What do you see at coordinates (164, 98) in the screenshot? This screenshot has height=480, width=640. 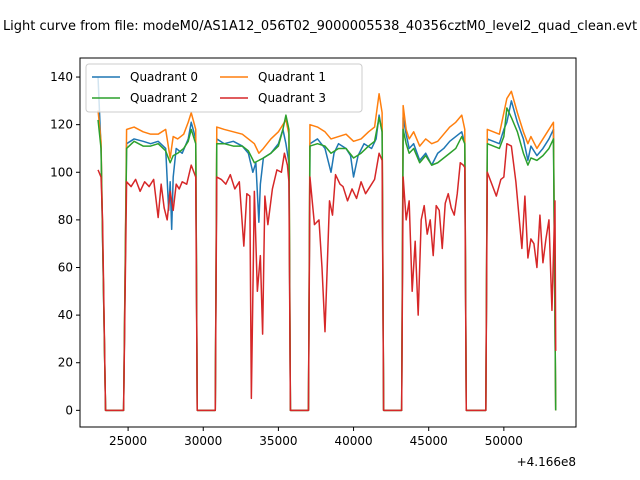 I see `legend-label-quadrant-2: Quadrant 2` at bounding box center [164, 98].